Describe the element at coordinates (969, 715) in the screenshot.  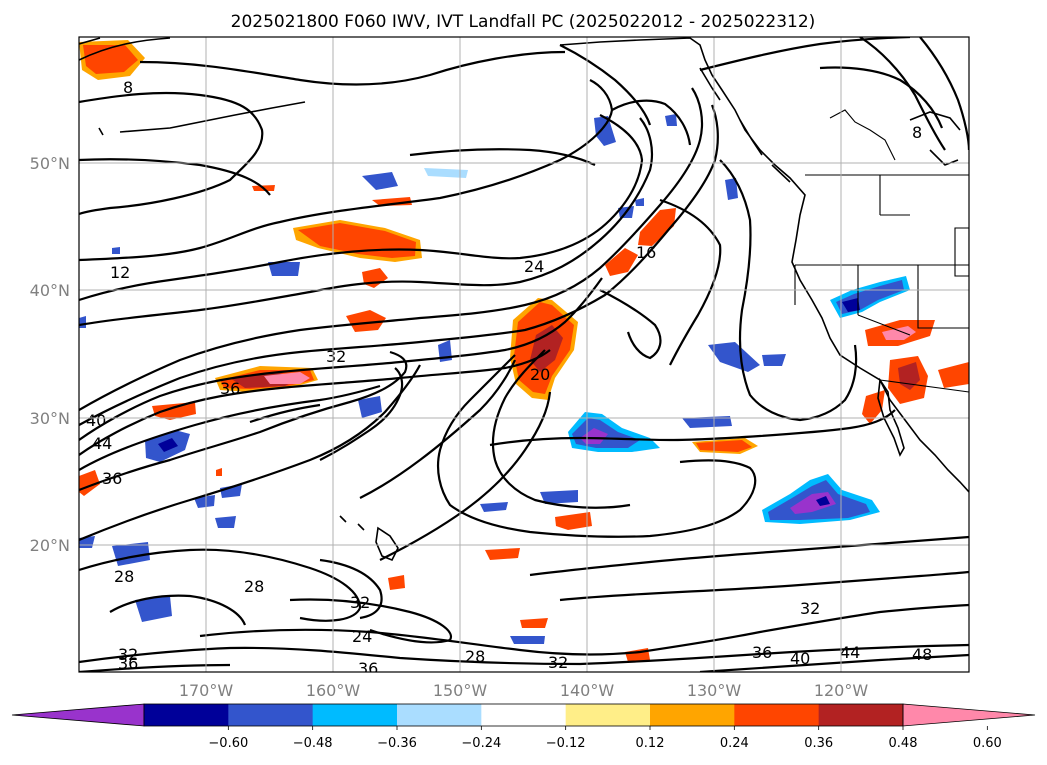
I see `colorbar-extend-high` at that location.